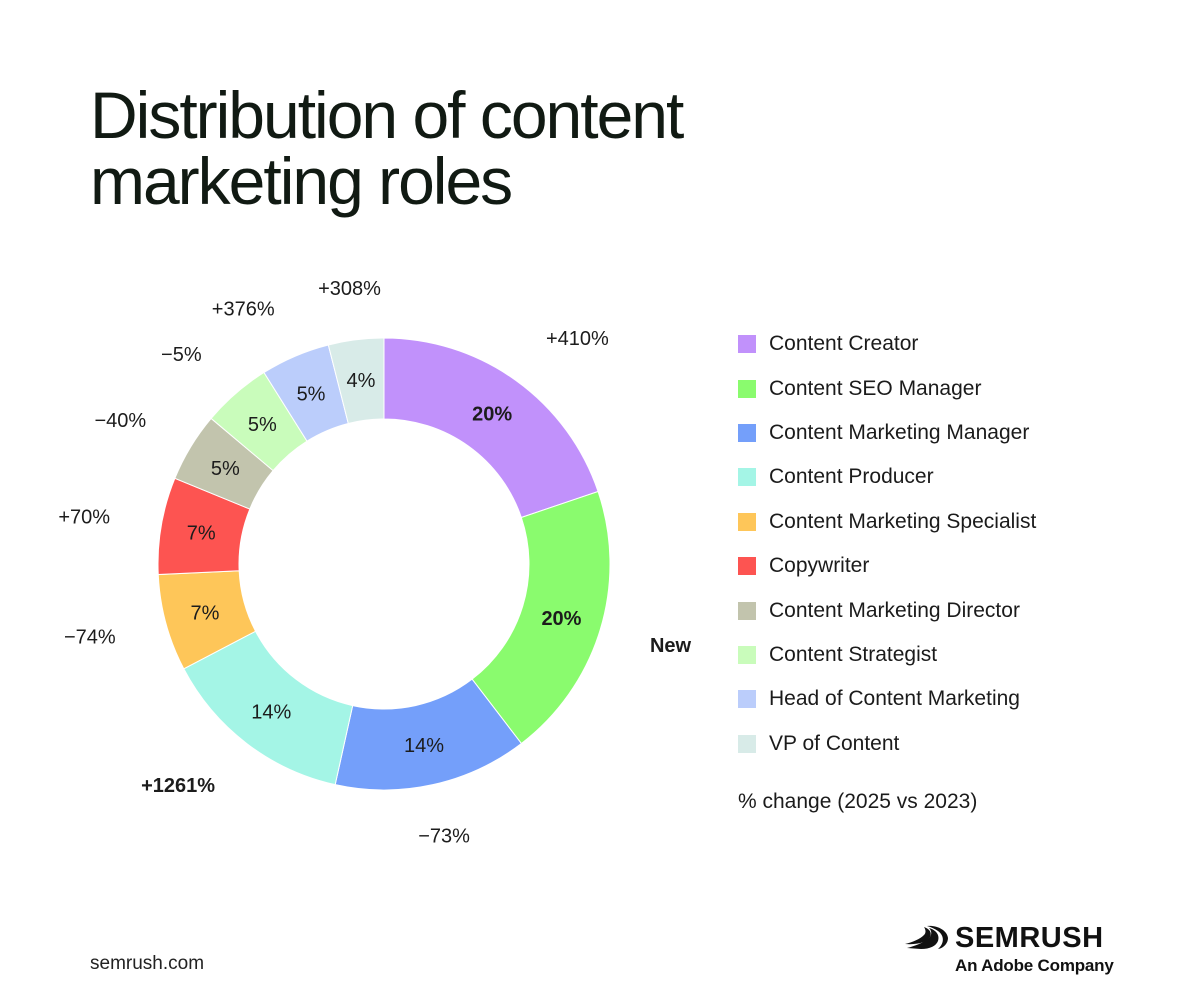 The image size is (1200, 1003). I want to click on legend-label: Content Marketing Specialist, so click(903, 521).